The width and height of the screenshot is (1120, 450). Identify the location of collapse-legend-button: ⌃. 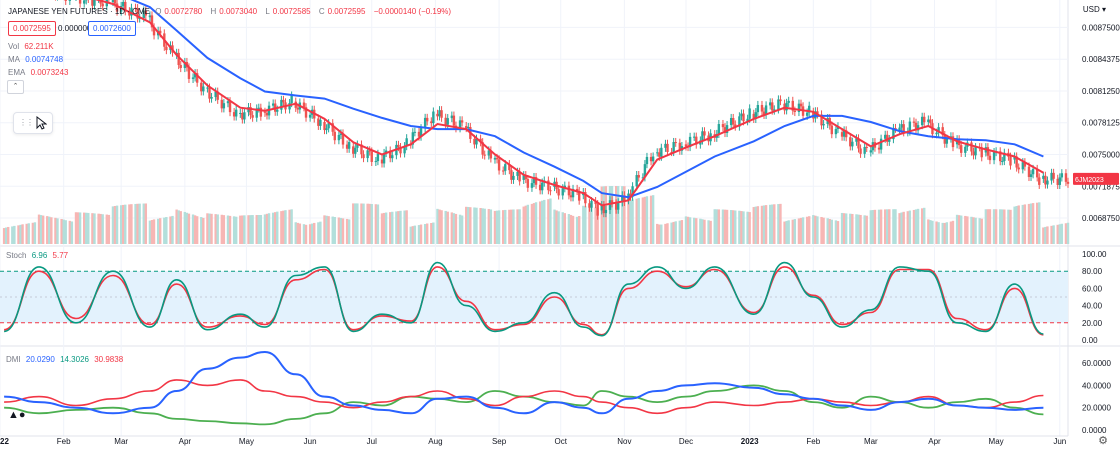
(15, 87).